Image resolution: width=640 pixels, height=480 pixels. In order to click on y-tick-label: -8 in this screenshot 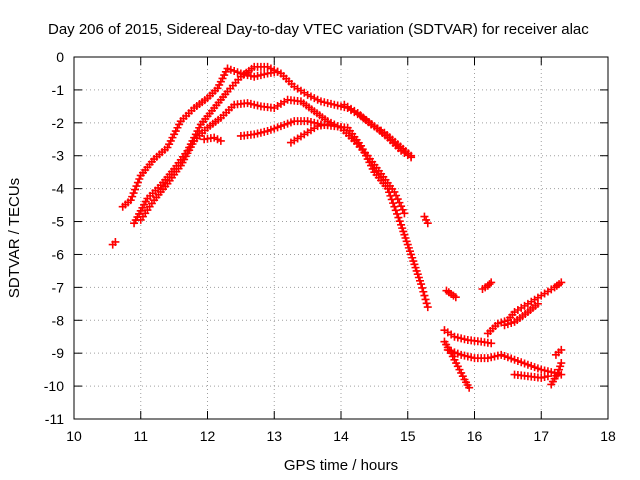, I will do `click(58, 320)`.